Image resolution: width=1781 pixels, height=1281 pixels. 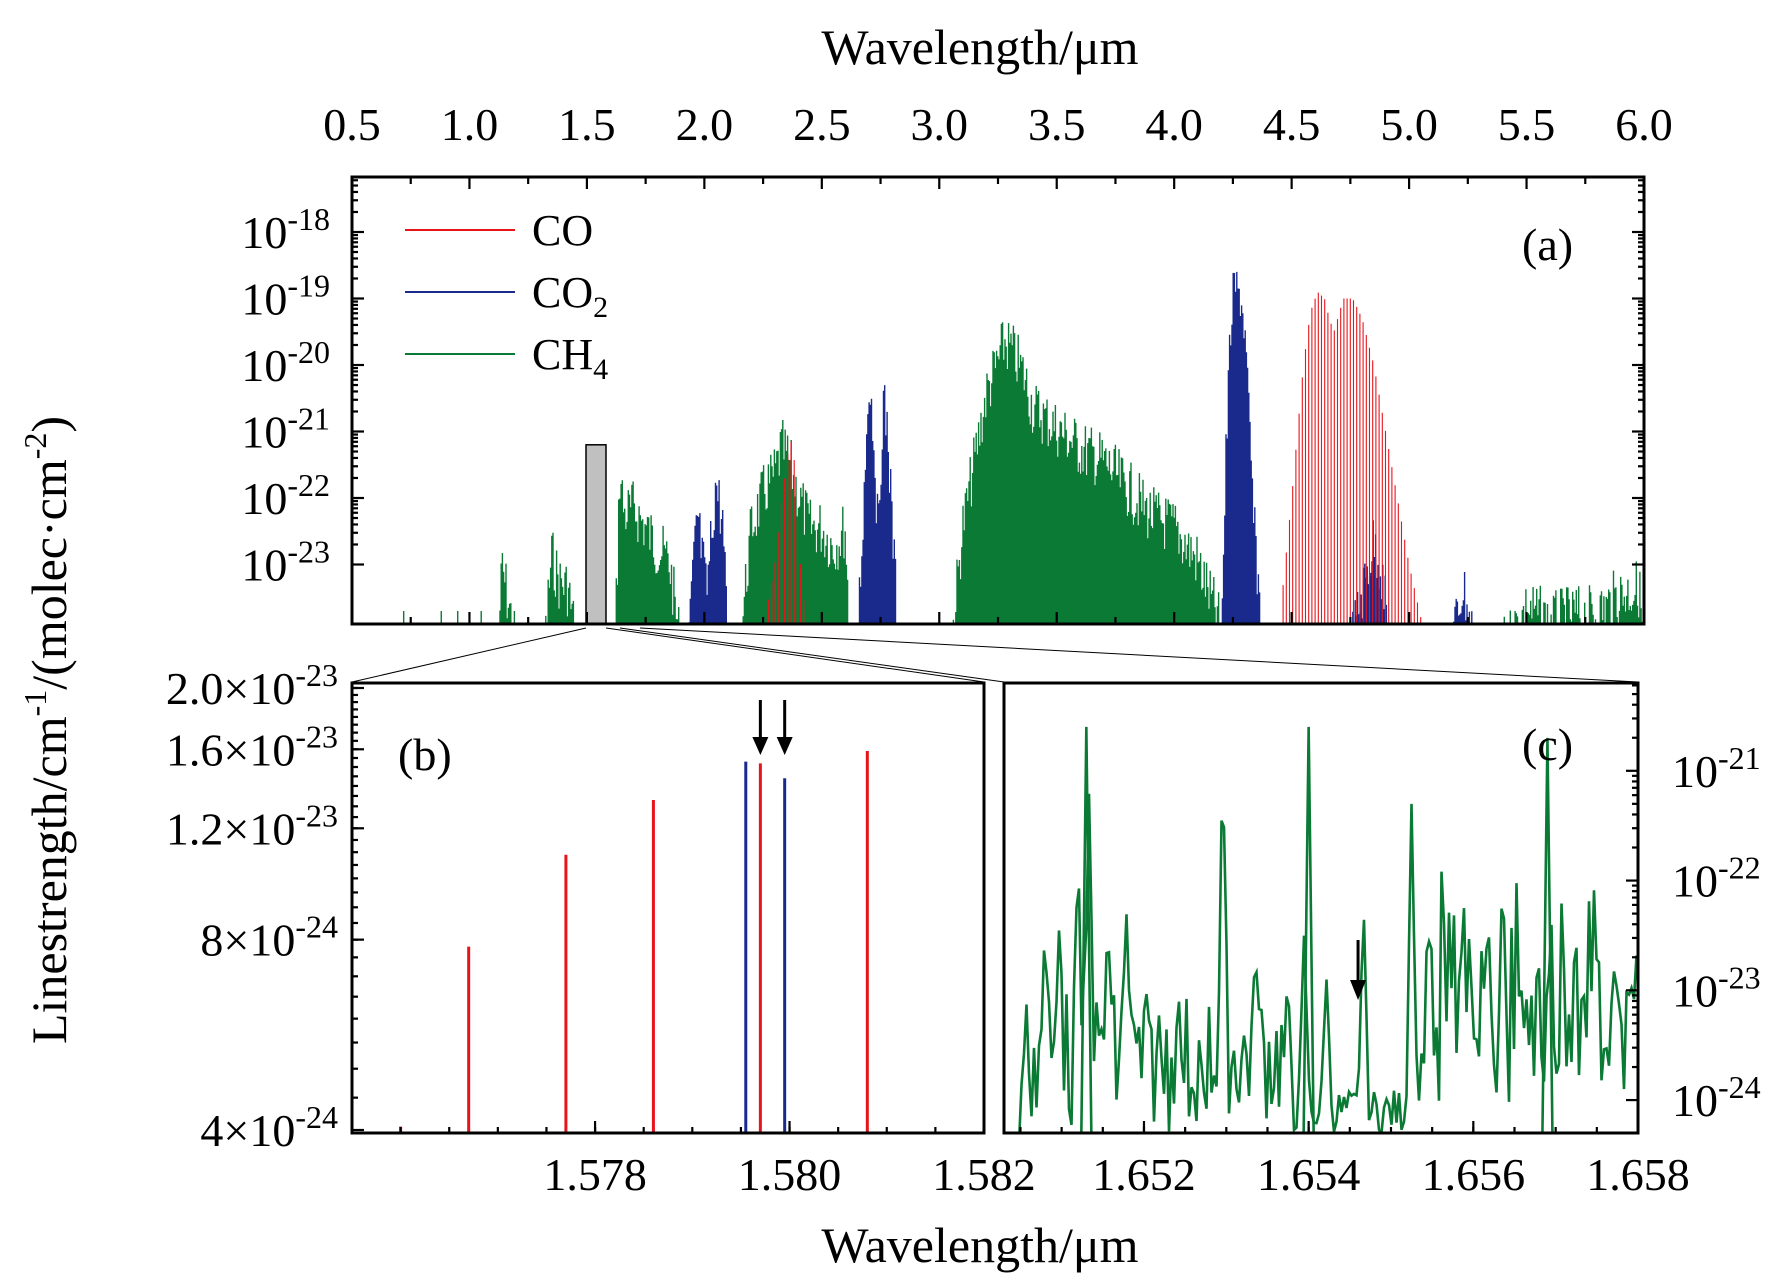 I want to click on a-y-tick-label: 10-20, so click(x=285, y=362).